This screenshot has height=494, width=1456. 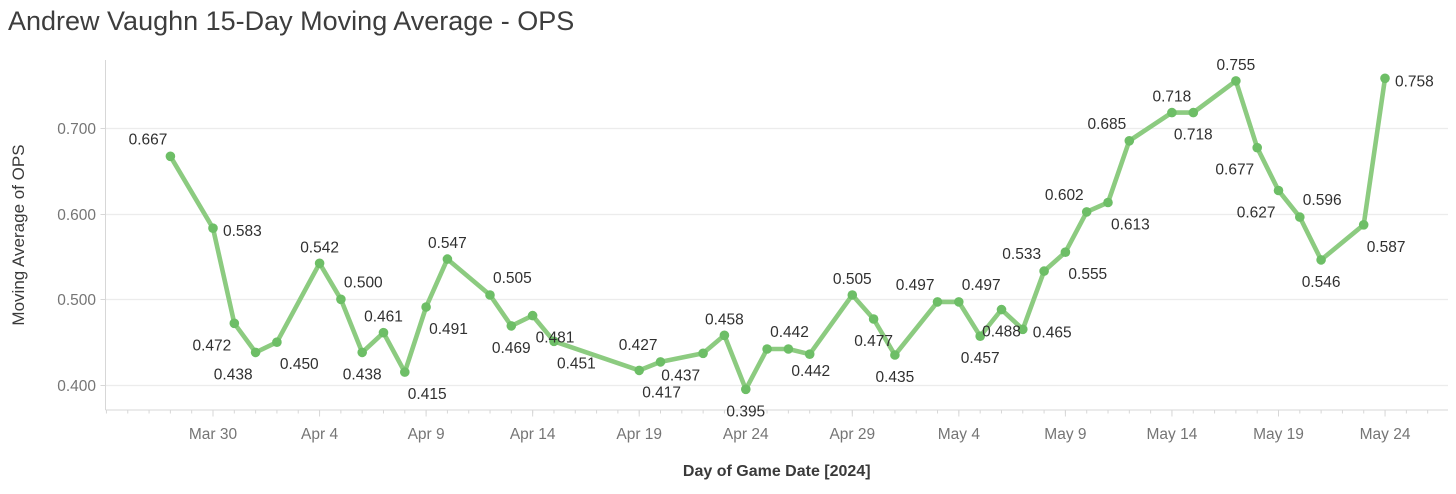 I want to click on data-point-label: 0.451, so click(x=576, y=363).